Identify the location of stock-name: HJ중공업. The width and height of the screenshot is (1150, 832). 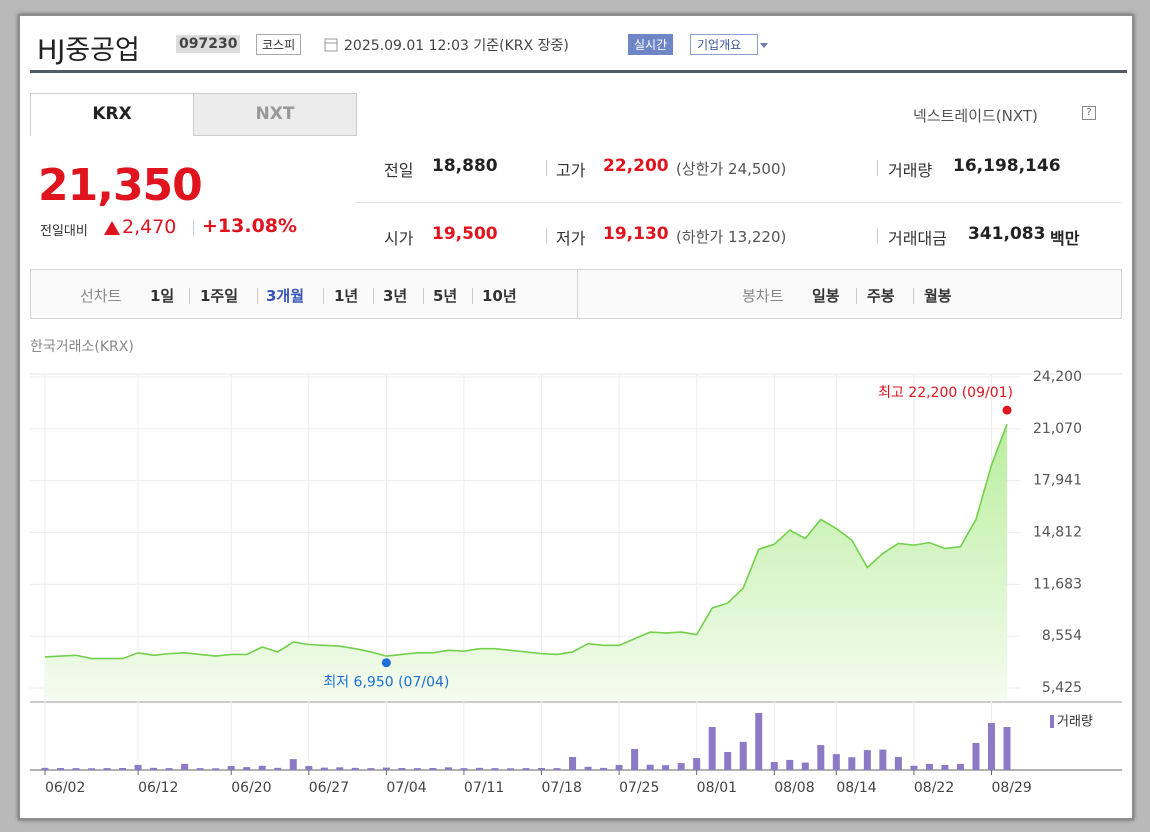
(88, 50).